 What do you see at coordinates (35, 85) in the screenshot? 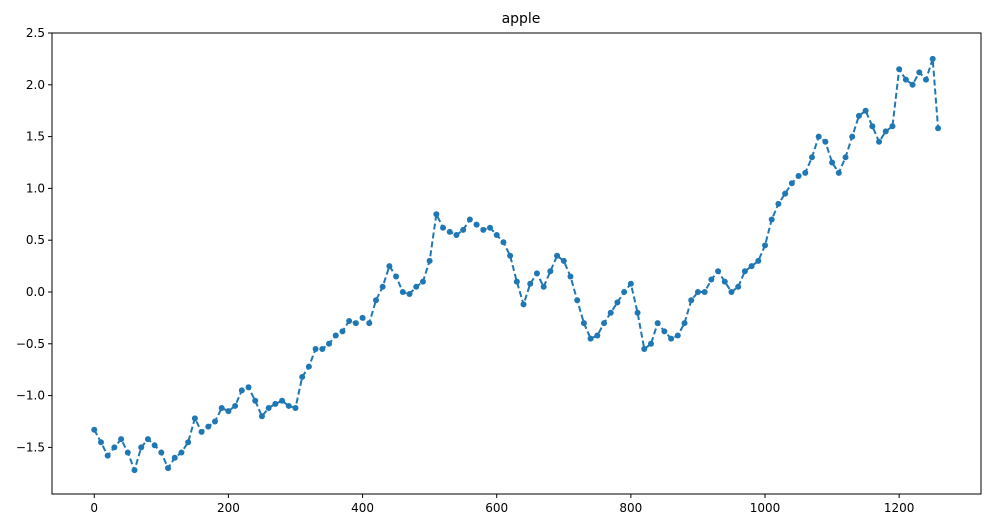
I see `y-tick-label: 2.0` at bounding box center [35, 85].